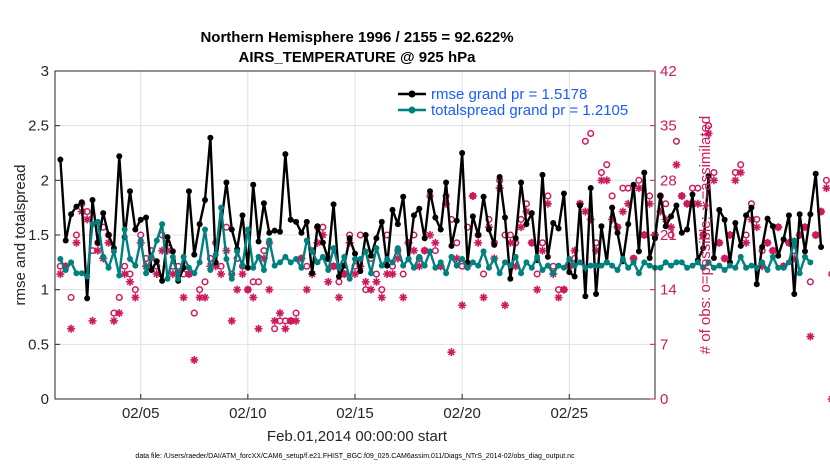 The height and width of the screenshot is (475, 830). What do you see at coordinates (570, 413) in the screenshot?
I see `x-tick-label: 02/25` at bounding box center [570, 413].